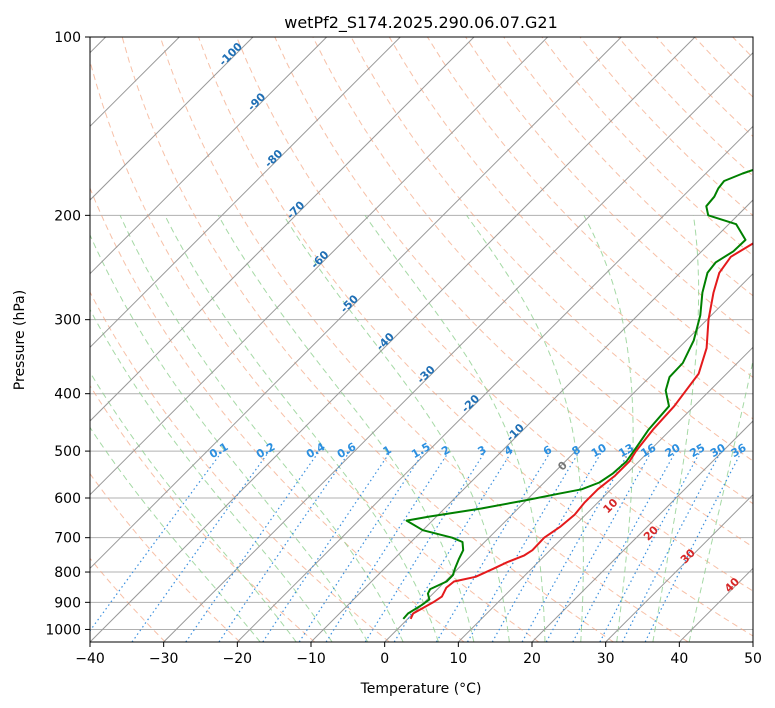 Image resolution: width=775 pixels, height=708 pixels. What do you see at coordinates (67, 452) in the screenshot?
I see `y-tick-label: 500` at bounding box center [67, 452].